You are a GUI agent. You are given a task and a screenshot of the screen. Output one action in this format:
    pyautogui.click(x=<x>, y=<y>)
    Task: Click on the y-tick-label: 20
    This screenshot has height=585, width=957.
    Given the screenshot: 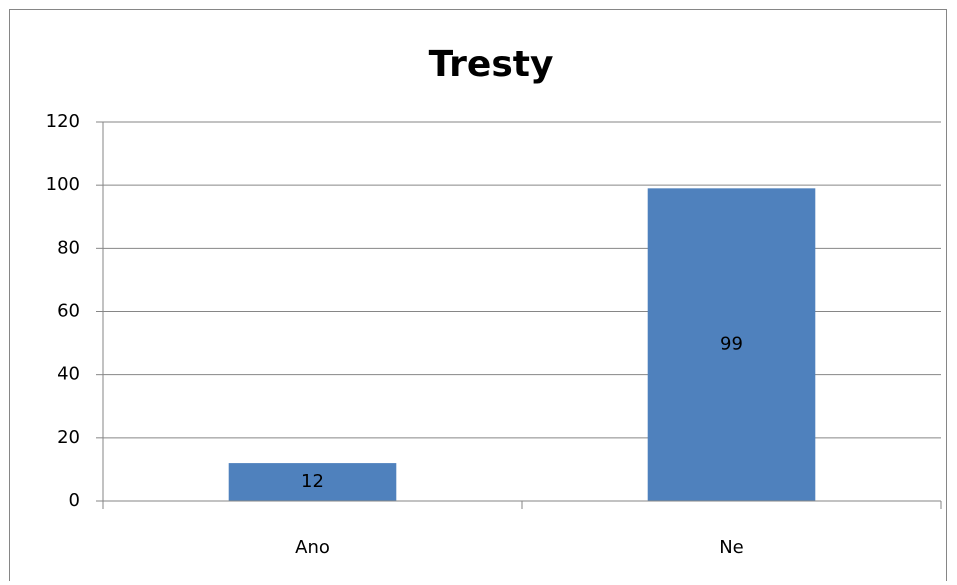 What is the action you would take?
    pyautogui.click(x=68, y=437)
    